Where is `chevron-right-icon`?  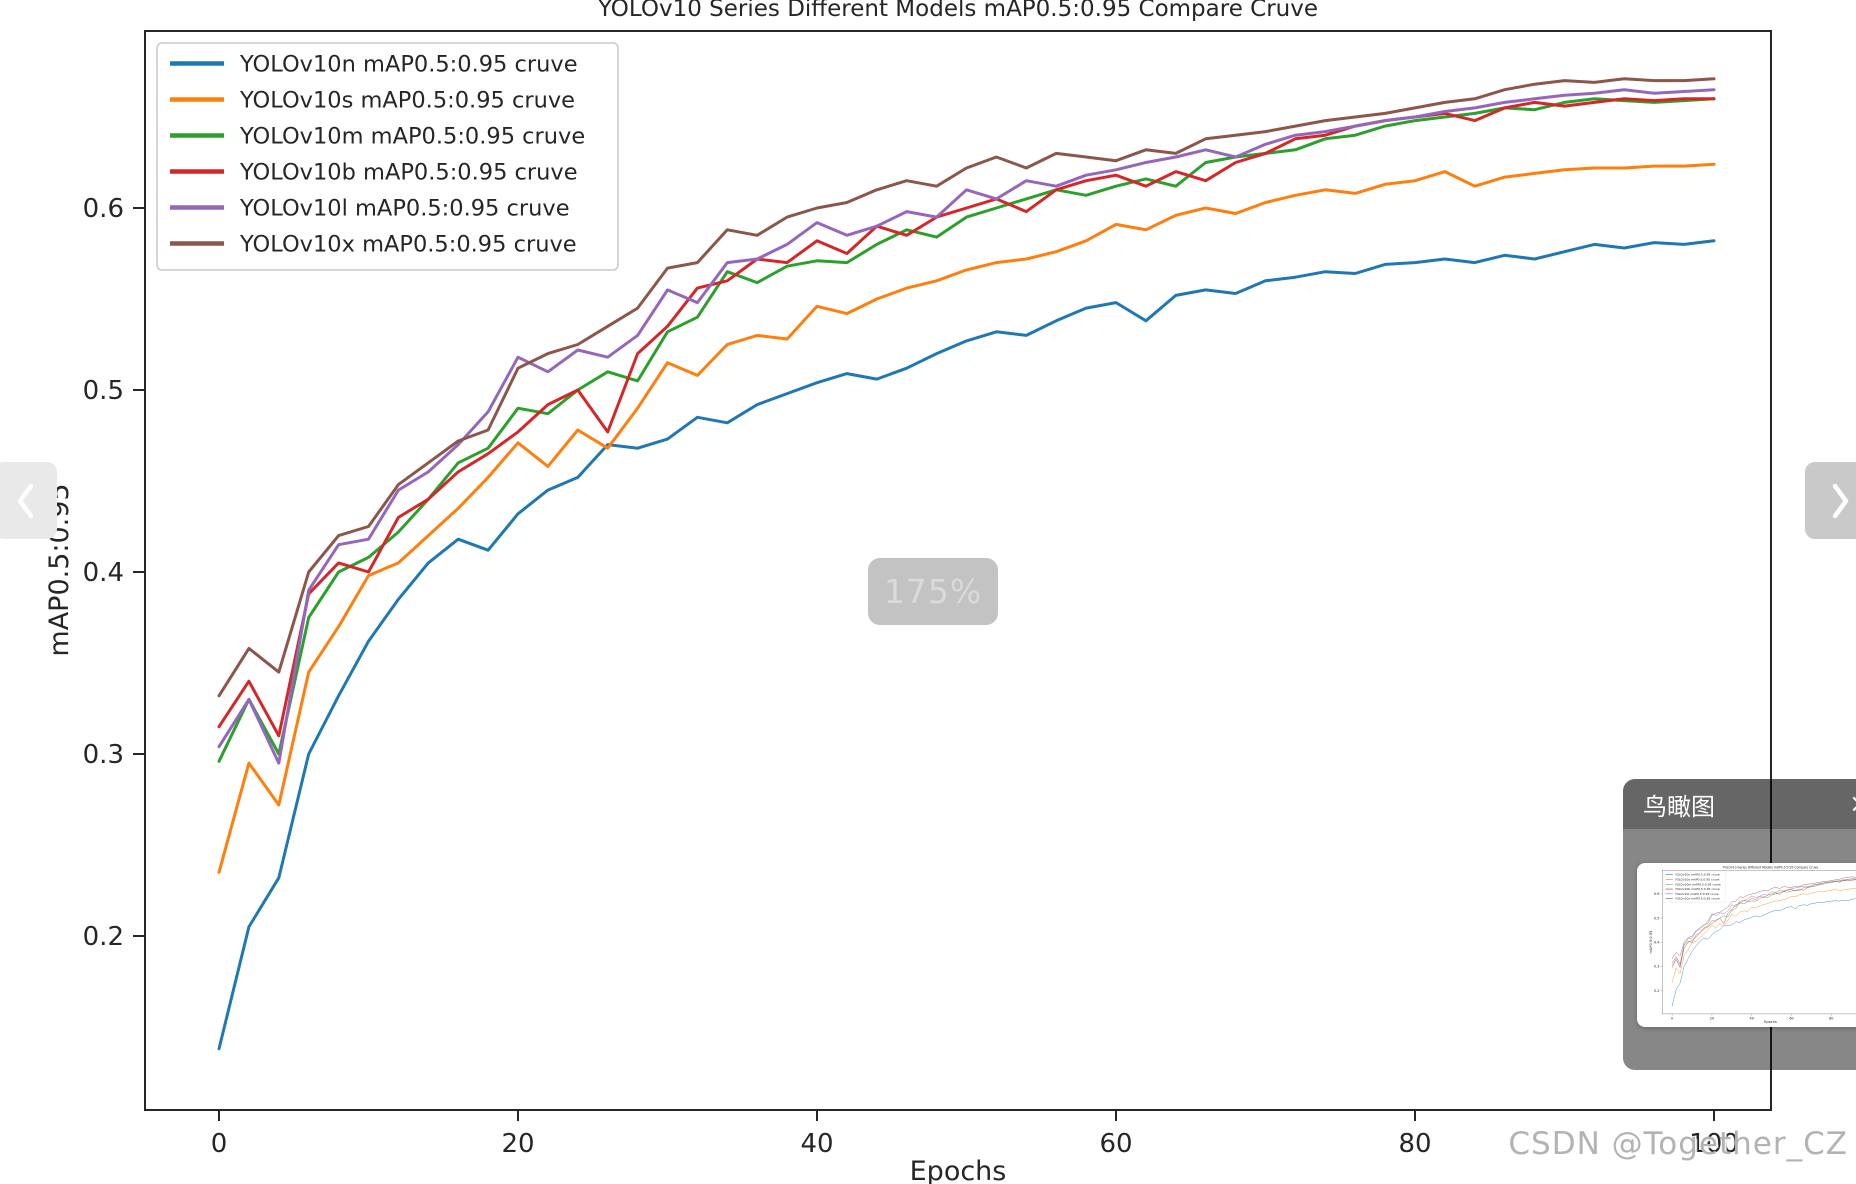
chevron-right-icon is located at coordinates (1840, 500).